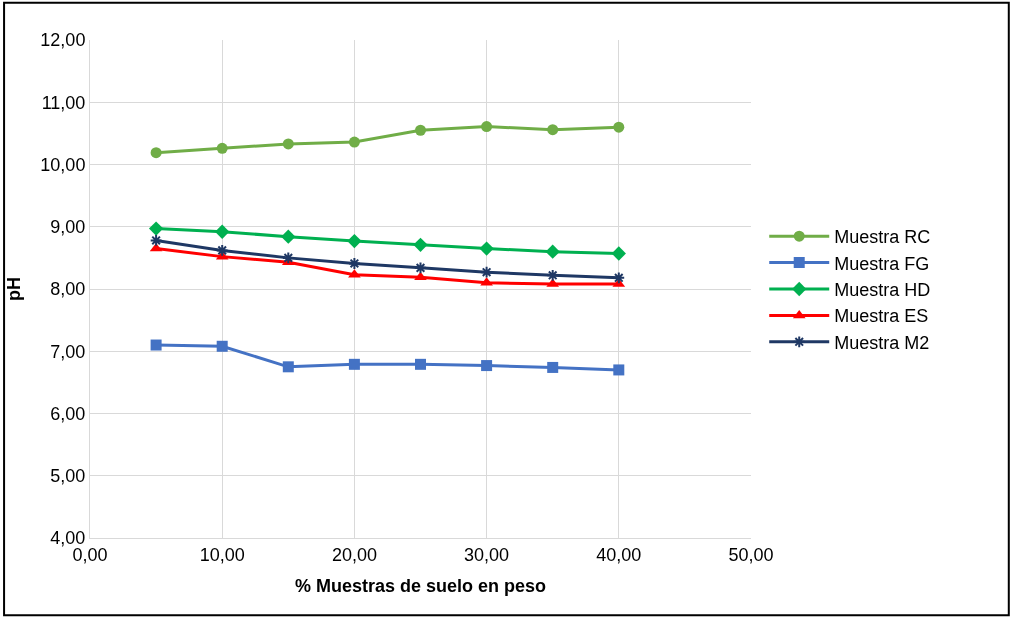 Image resolution: width=1011 pixels, height=618 pixels. I want to click on y-tick-label: 9,00, so click(68, 227).